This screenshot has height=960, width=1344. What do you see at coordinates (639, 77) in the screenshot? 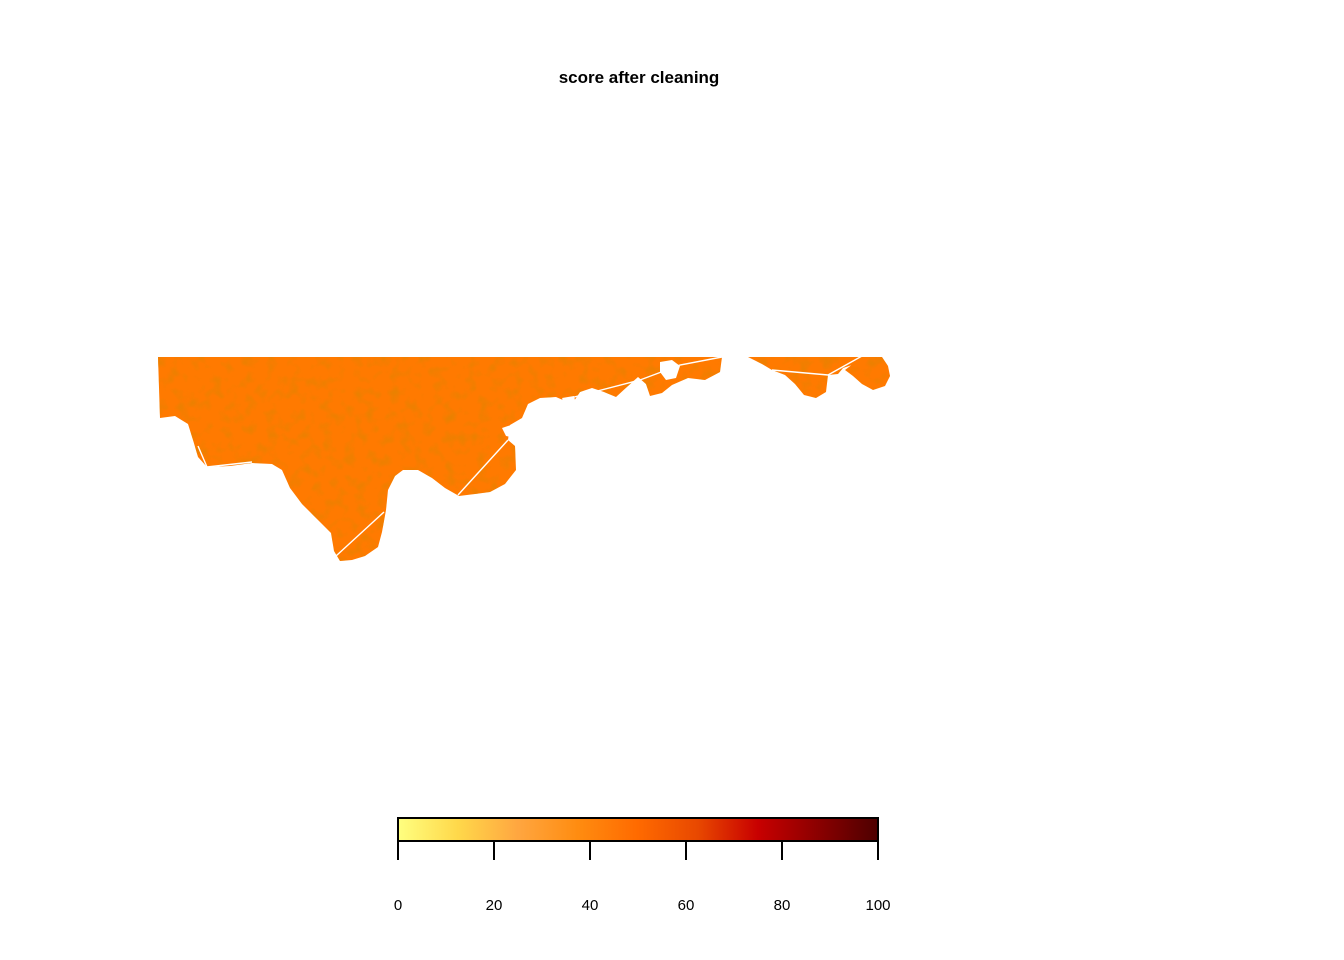
I see `plot-title: score after cleaning` at bounding box center [639, 77].